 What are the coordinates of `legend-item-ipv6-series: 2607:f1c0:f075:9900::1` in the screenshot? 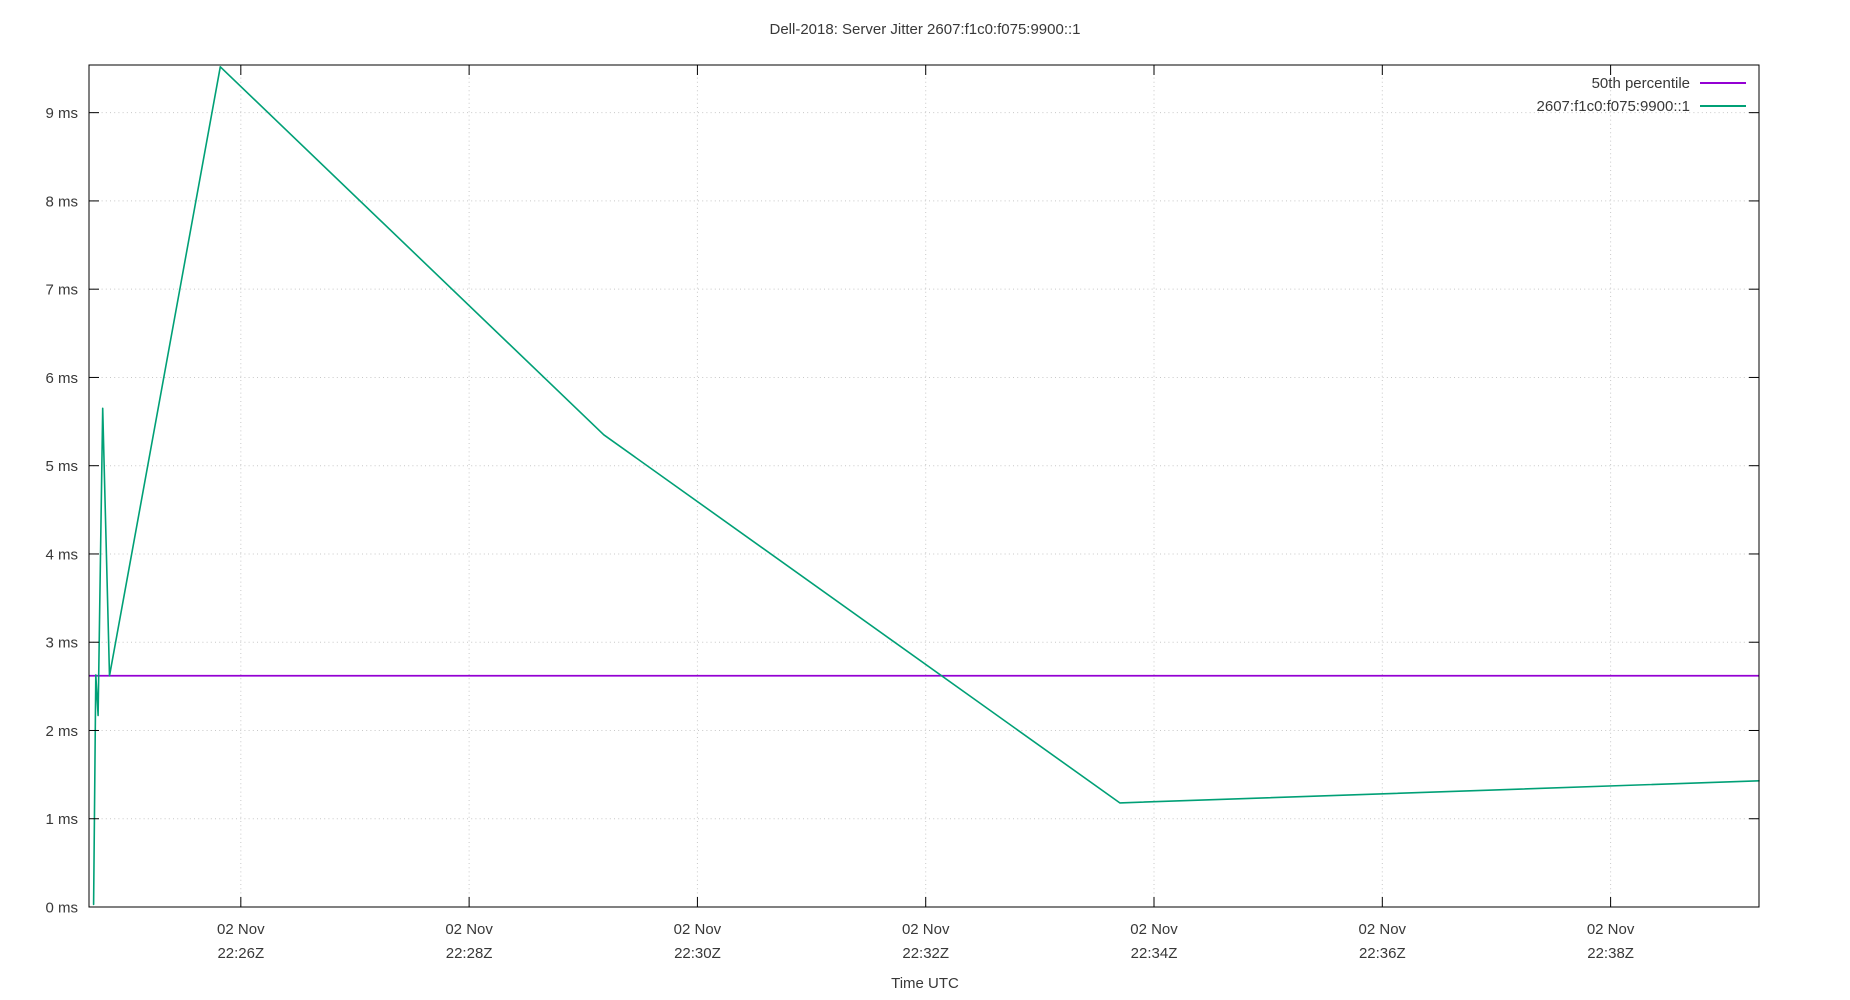 It's located at (1641, 106).